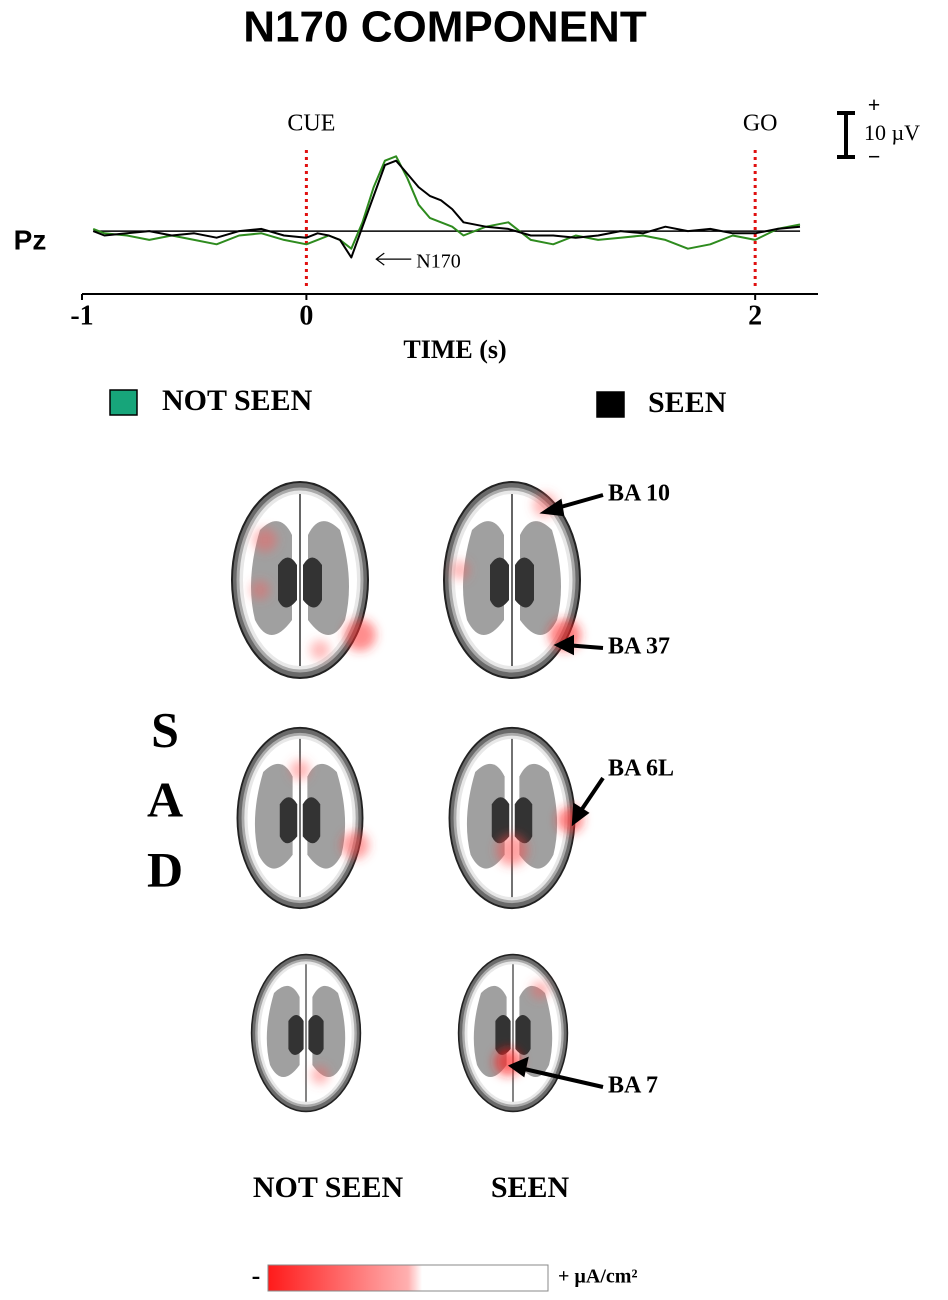 The width and height of the screenshot is (948, 1300). Describe the element at coordinates (237, 400) in the screenshot. I see `legend-label: NOT SEEN` at that location.